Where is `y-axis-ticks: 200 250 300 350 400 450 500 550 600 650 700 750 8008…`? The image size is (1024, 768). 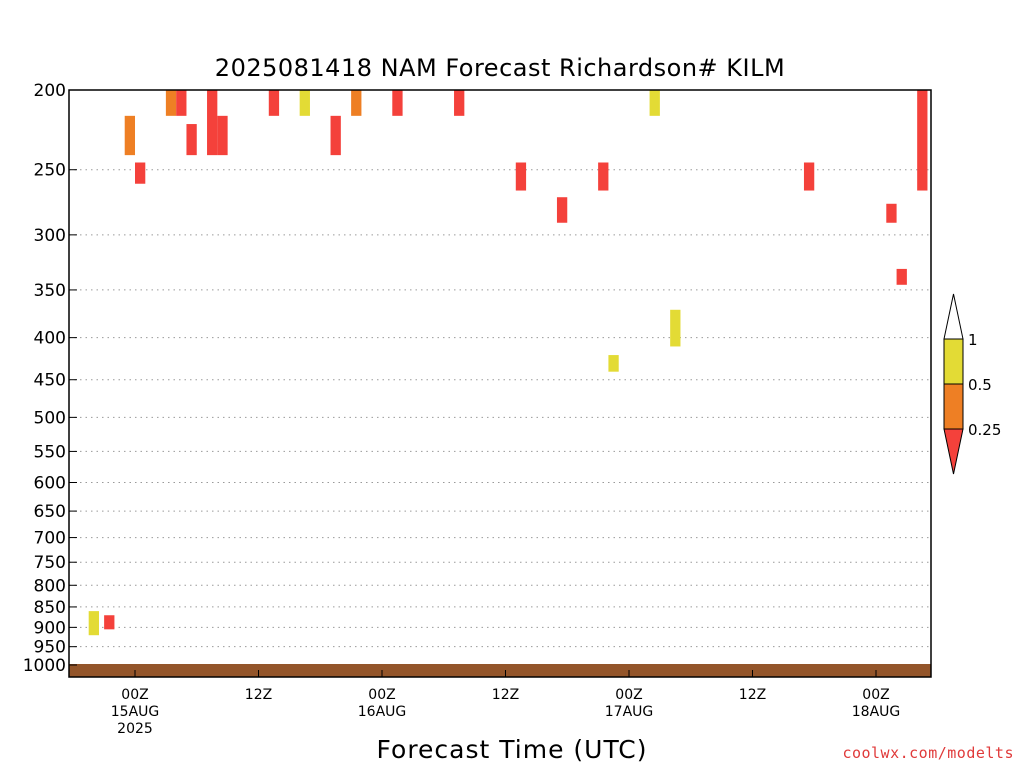
y-axis-ticks: 200 250 300 350 400 450 500 550 600 650 700 750 8008… is located at coordinates (50, 378).